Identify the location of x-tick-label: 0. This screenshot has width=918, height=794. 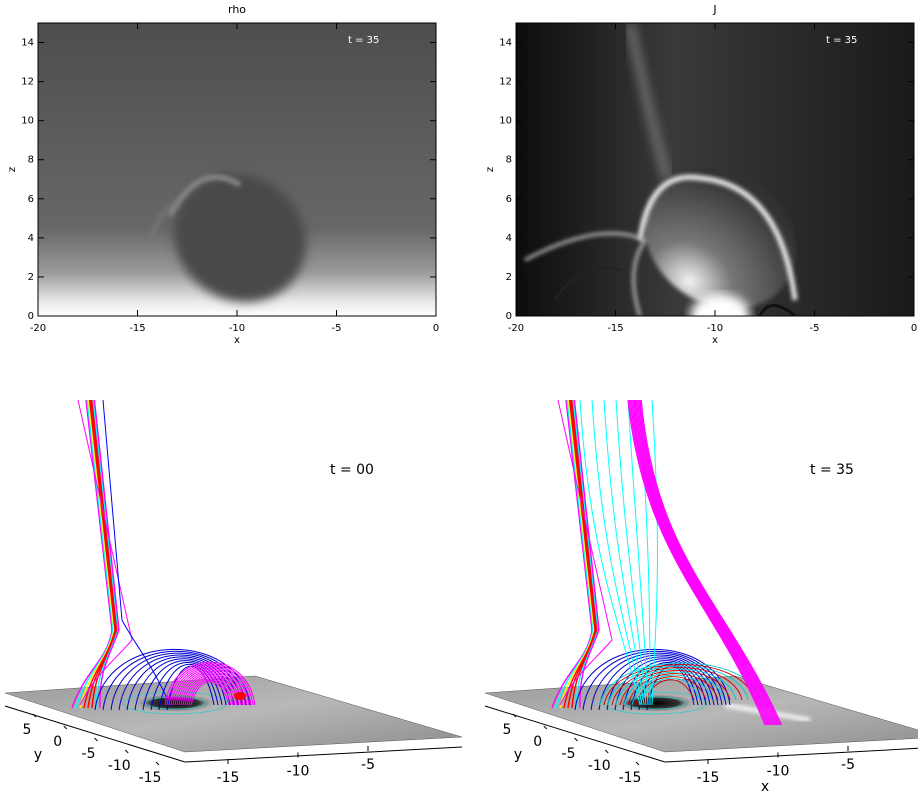
(436, 328).